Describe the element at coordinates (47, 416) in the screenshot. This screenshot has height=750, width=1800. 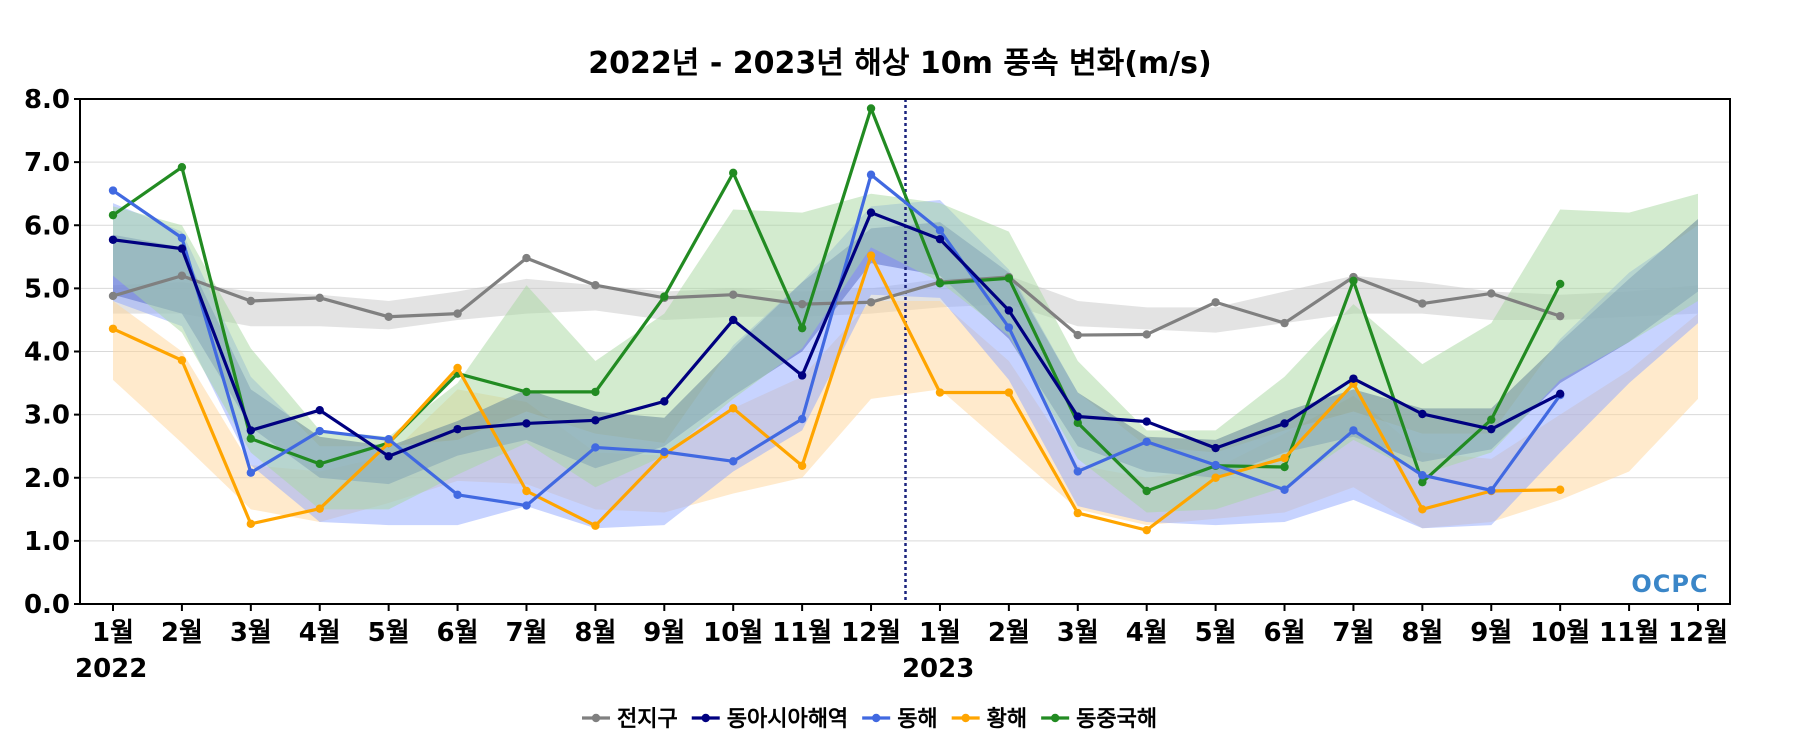
I see `y-tick-label: 3.0` at that location.